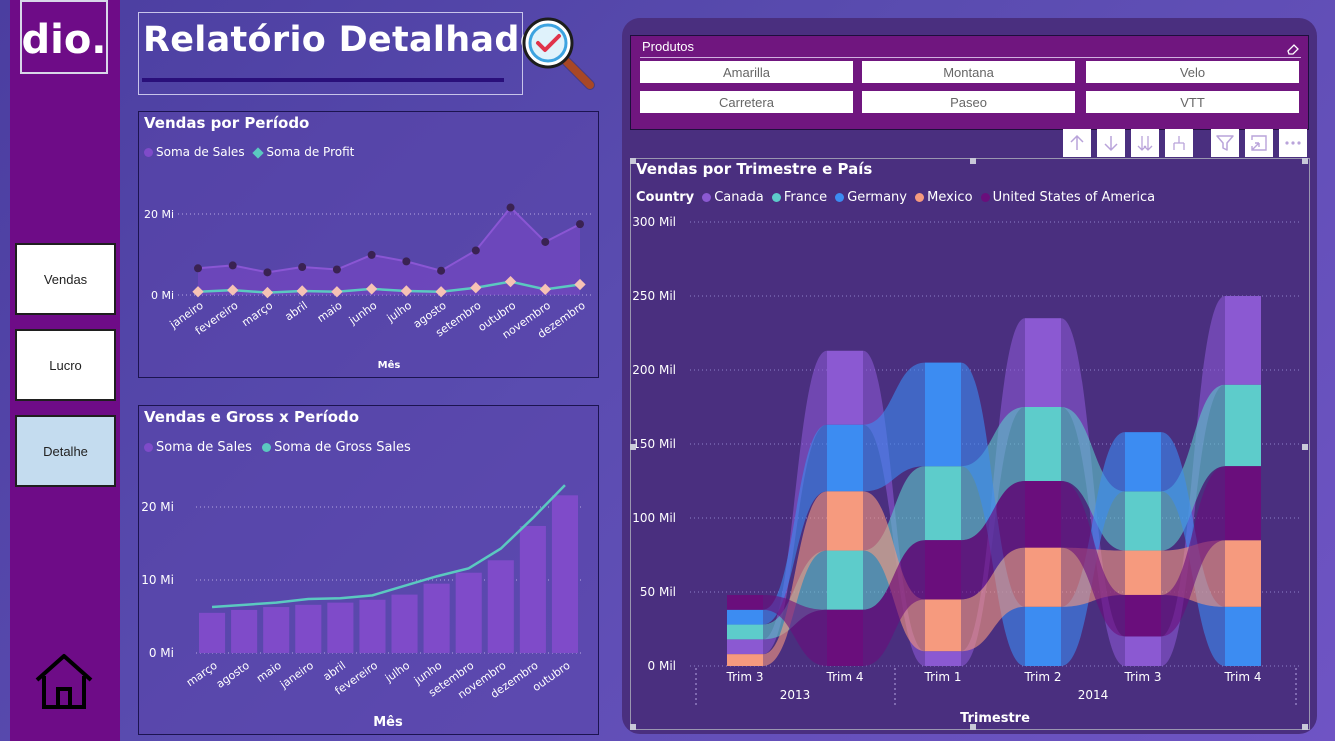  I want to click on y-tick-label: 20 Mi, so click(157, 507).